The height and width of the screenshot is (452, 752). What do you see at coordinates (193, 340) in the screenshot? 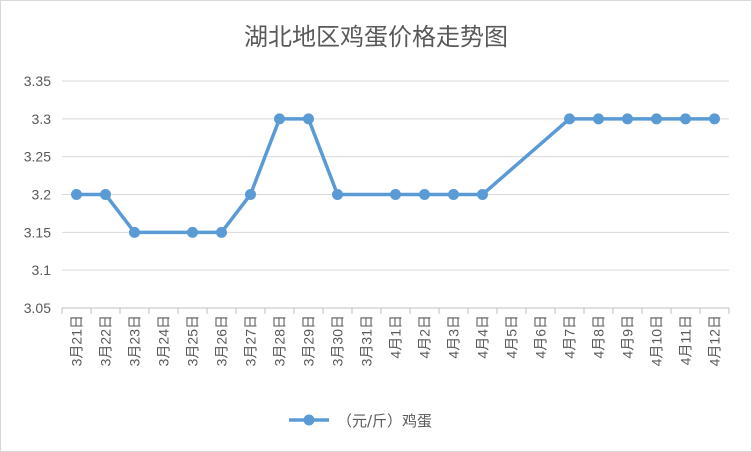
I see `x-tick-label: 3月25日` at bounding box center [193, 340].